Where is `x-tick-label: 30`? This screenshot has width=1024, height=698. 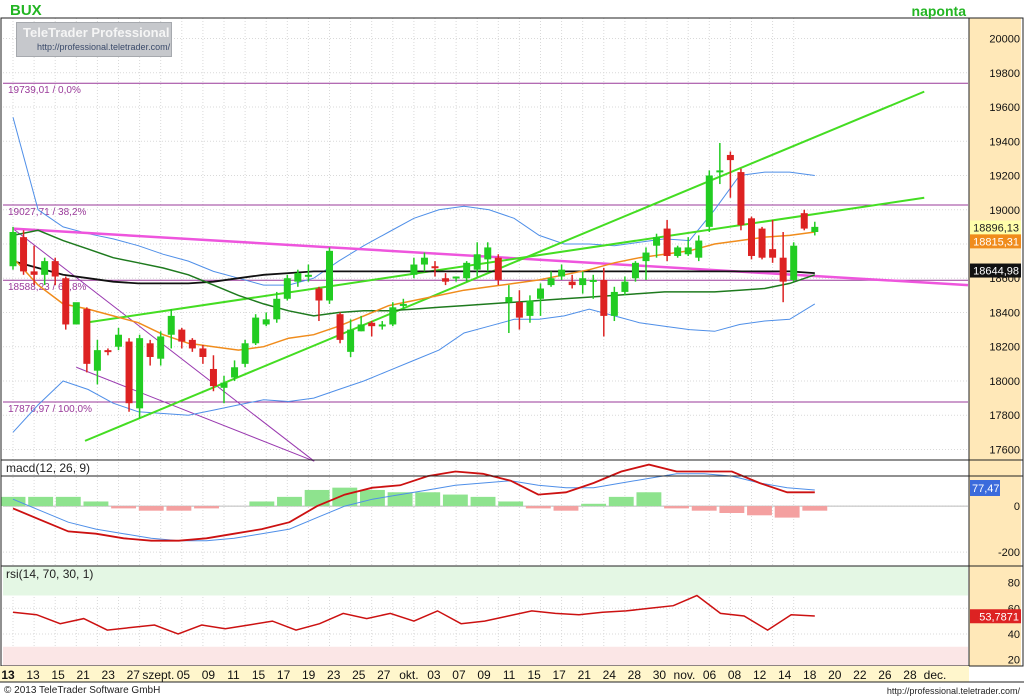 x-tick-label: 30 is located at coordinates (660, 675).